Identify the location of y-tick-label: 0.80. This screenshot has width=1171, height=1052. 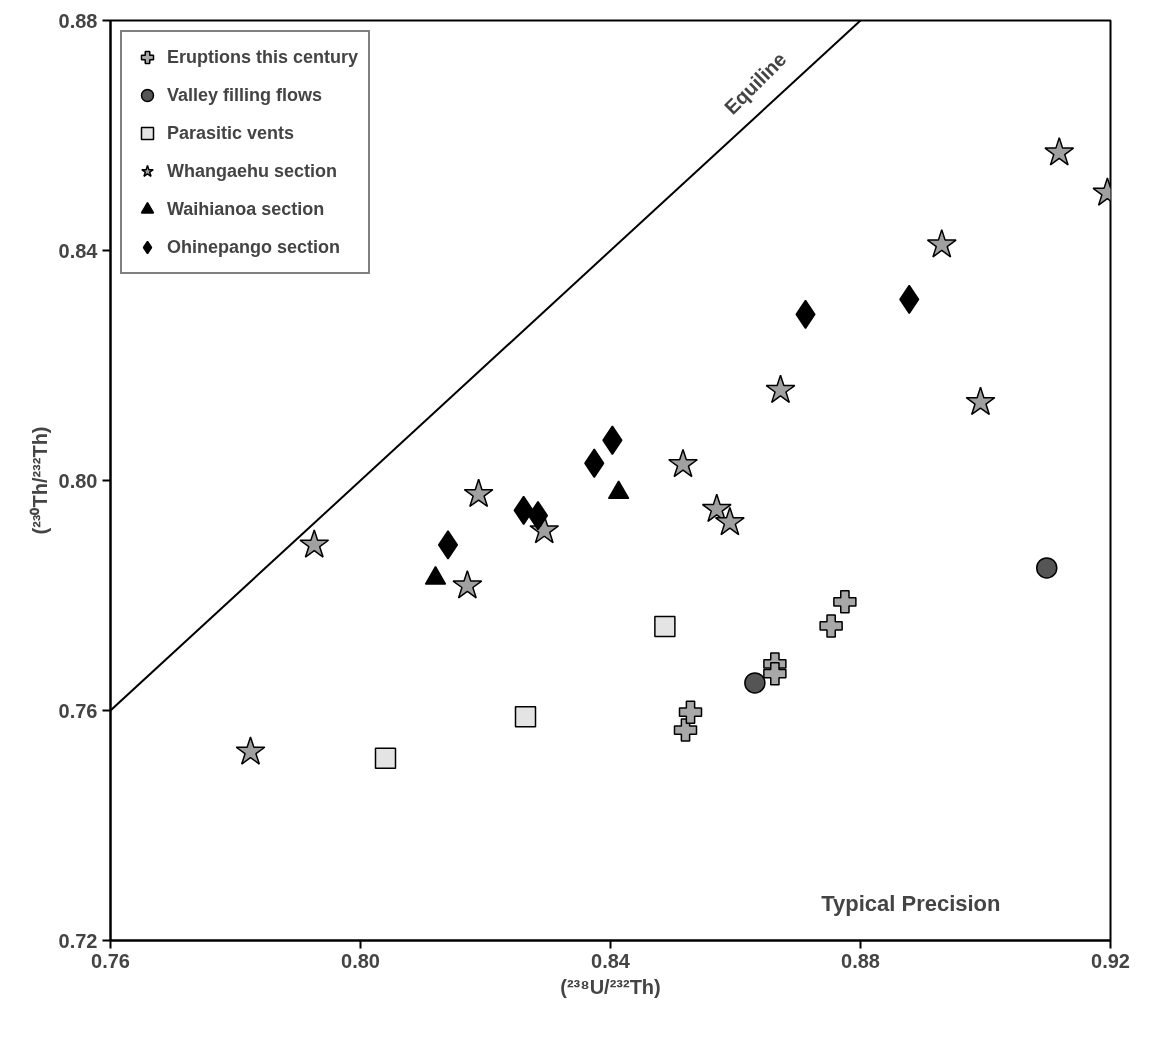
(78, 480).